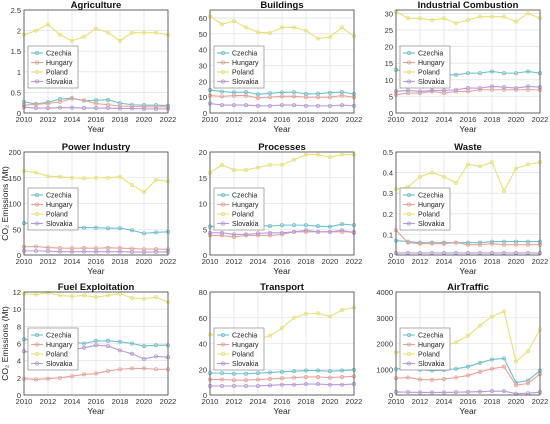 The image size is (550, 424). What do you see at coordinates (306, 401) in the screenshot?
I see `x-tick-label: 2018` at bounding box center [306, 401].